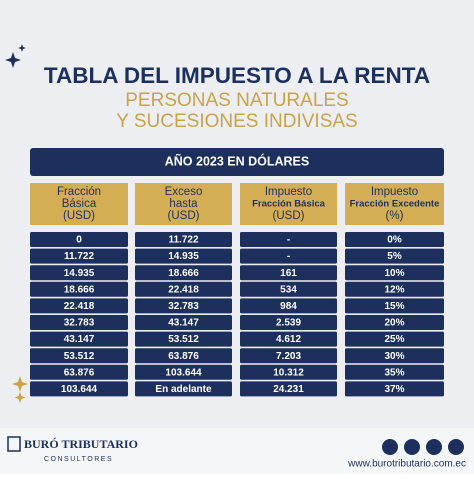 This screenshot has width=474, height=479. I want to click on cell-text: 161, so click(288, 273).